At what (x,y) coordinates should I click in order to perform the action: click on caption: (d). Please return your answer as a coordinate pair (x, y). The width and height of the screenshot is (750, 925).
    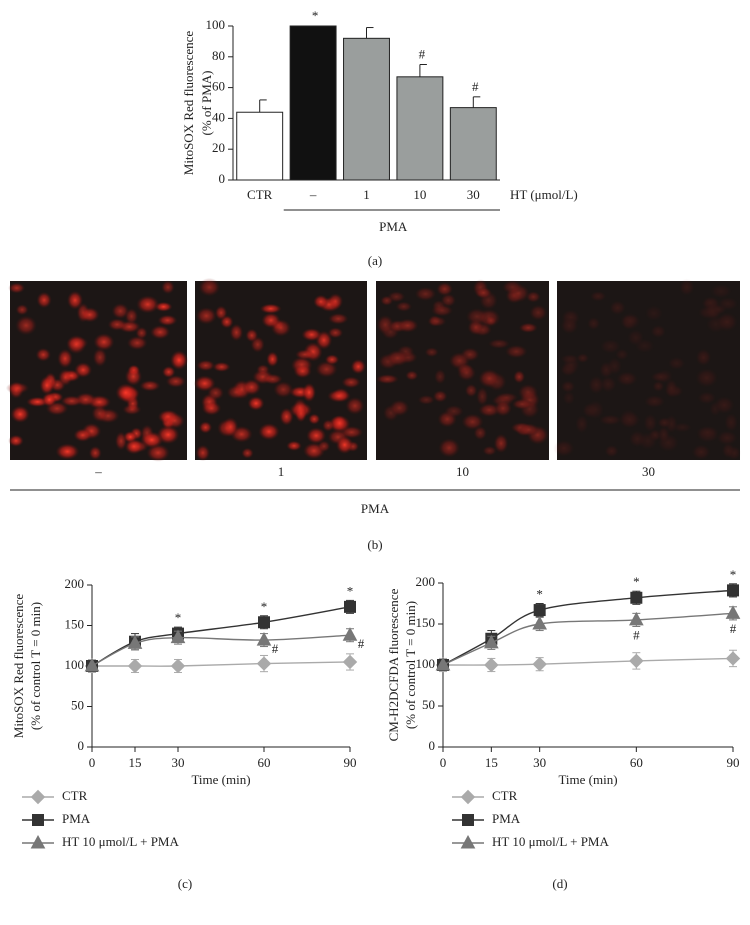
    Looking at the image, I should click on (559, 883).